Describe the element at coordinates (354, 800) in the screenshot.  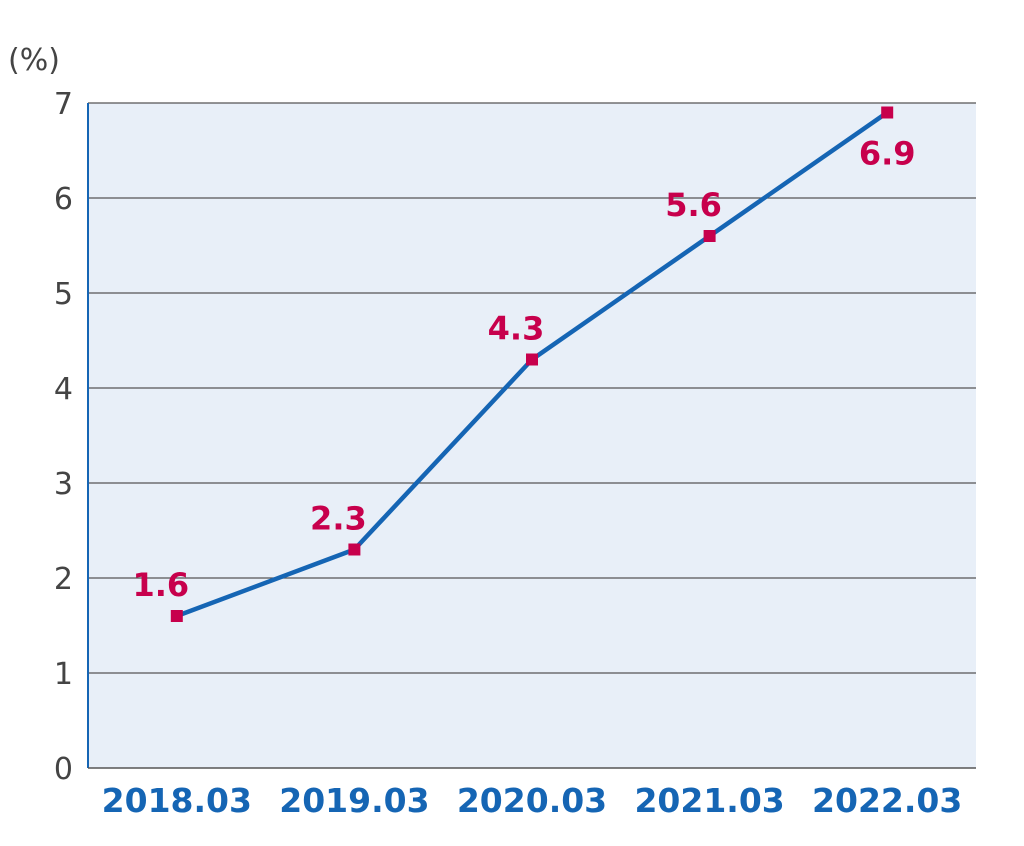
I see `x-tick-label: 2019.03` at that location.